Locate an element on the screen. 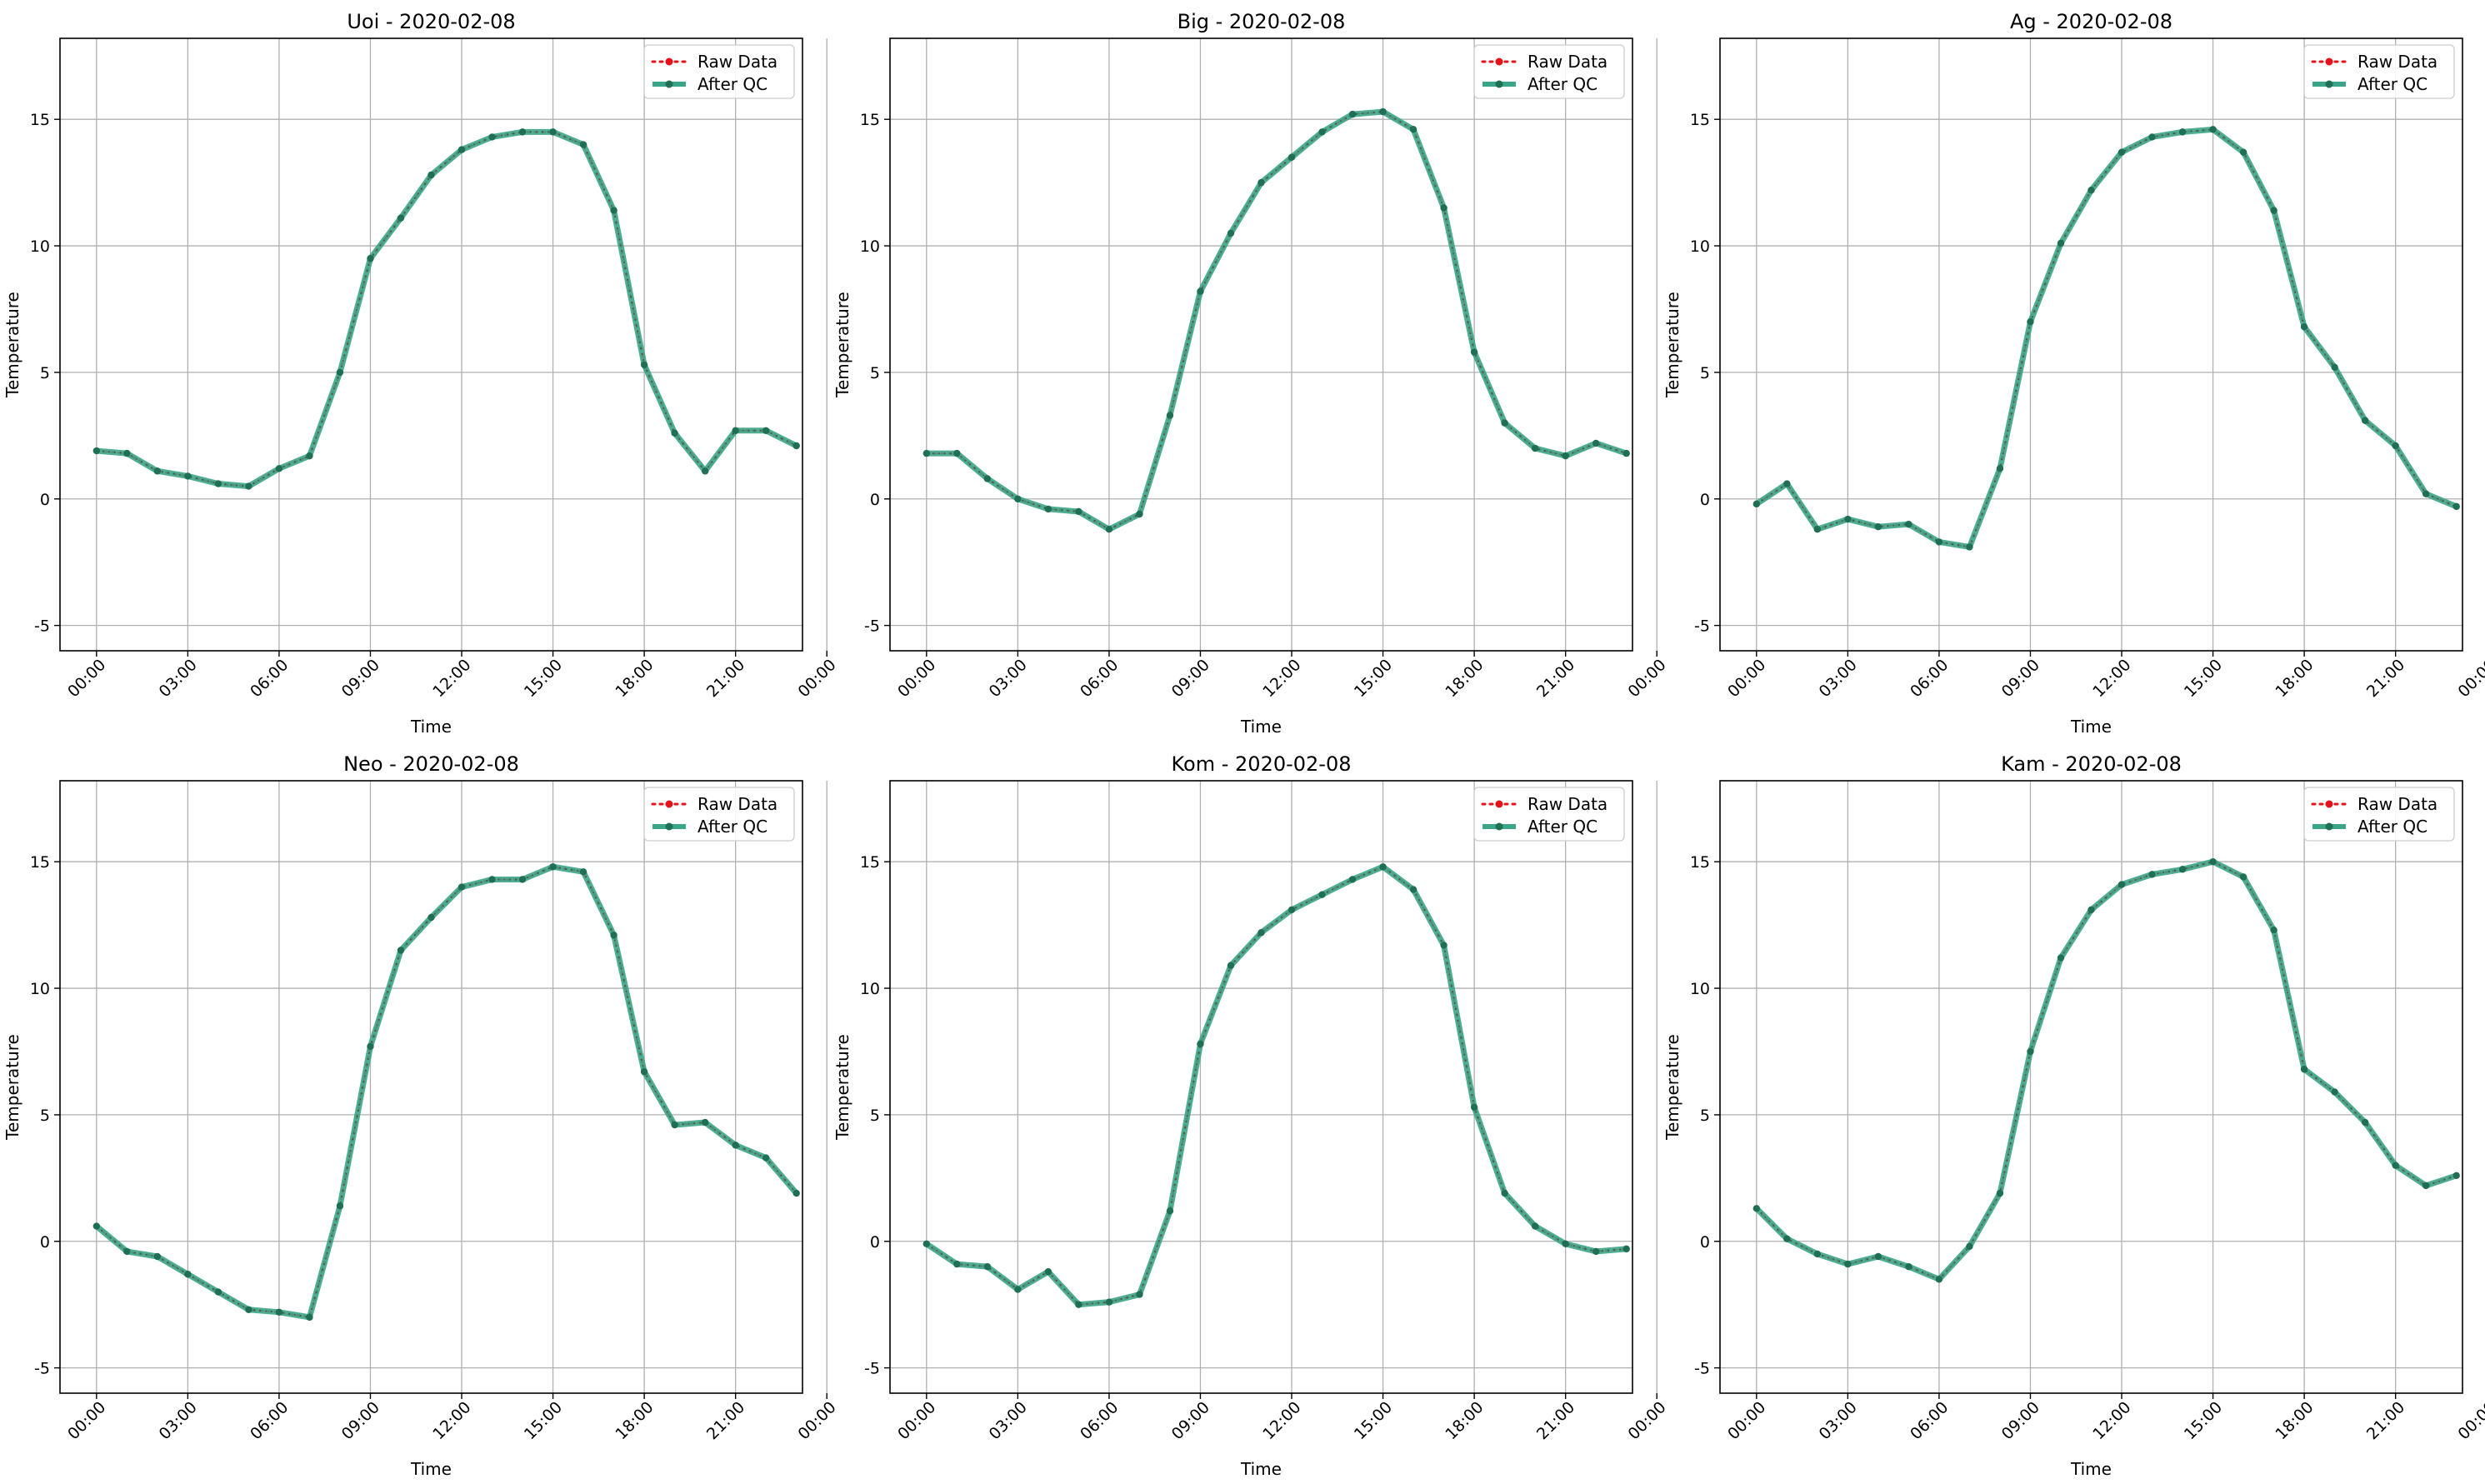 This screenshot has width=2485, height=1484. legend-label-after-qc: After QC is located at coordinates (733, 84).